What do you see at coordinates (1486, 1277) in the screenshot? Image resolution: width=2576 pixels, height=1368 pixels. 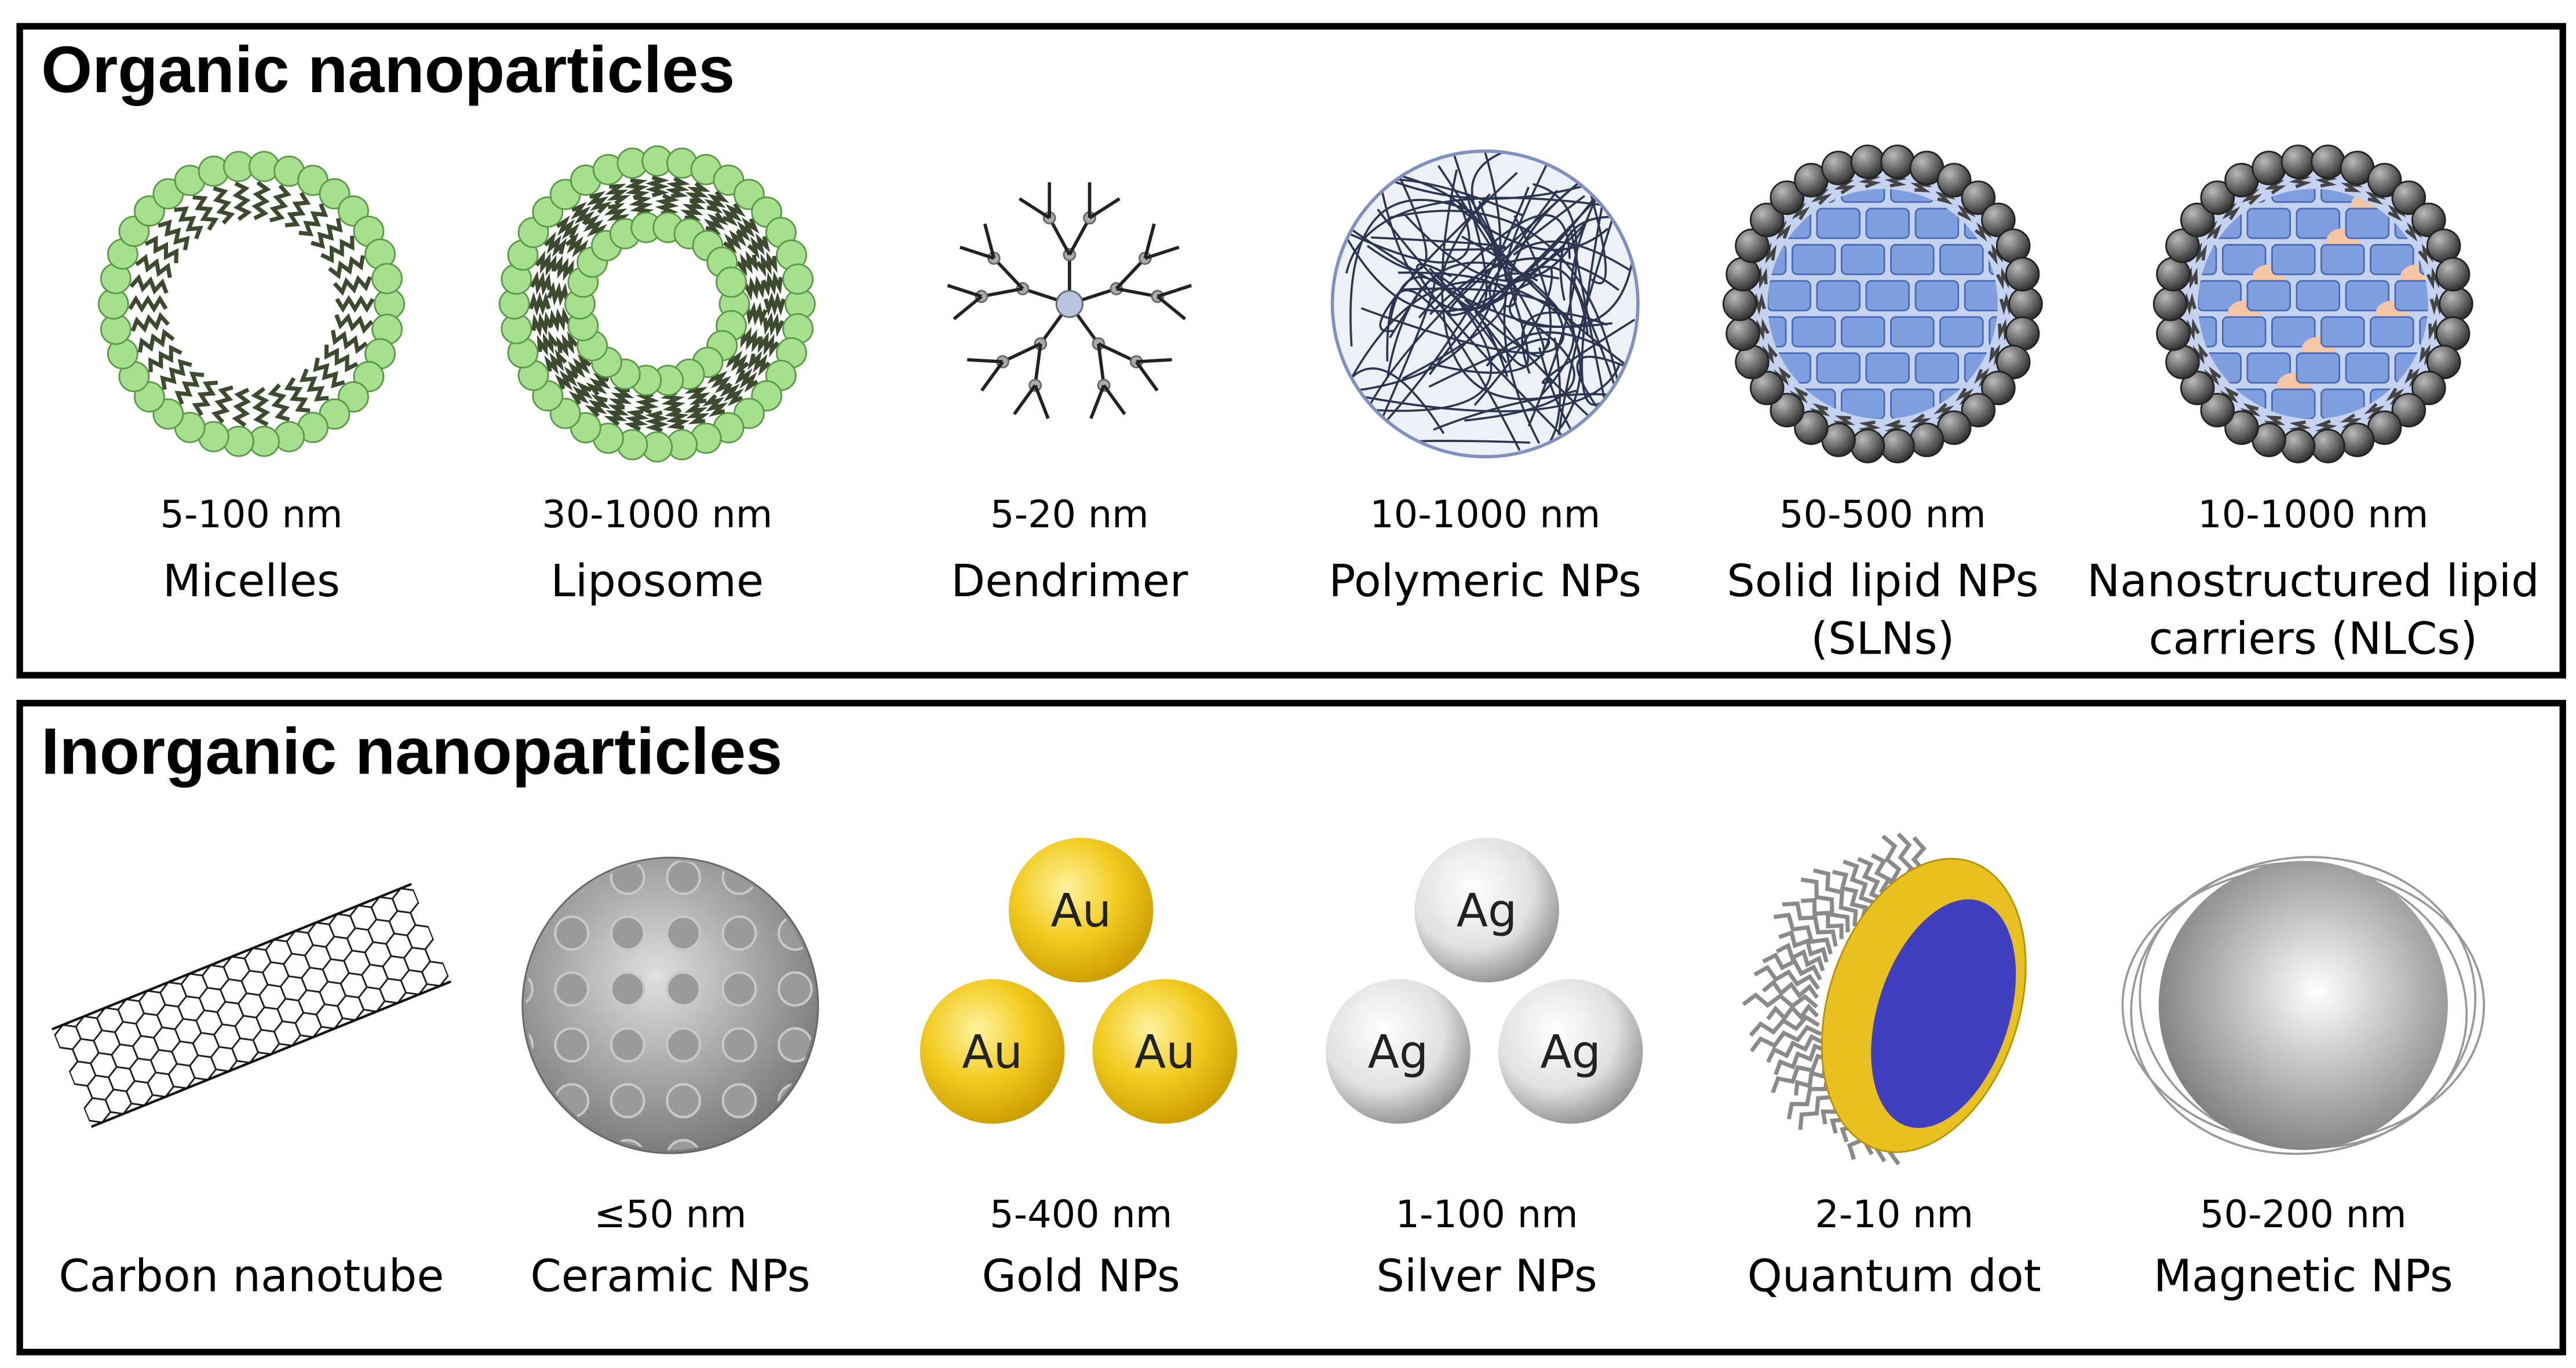 I see `particle-name: Silver NPs` at bounding box center [1486, 1277].